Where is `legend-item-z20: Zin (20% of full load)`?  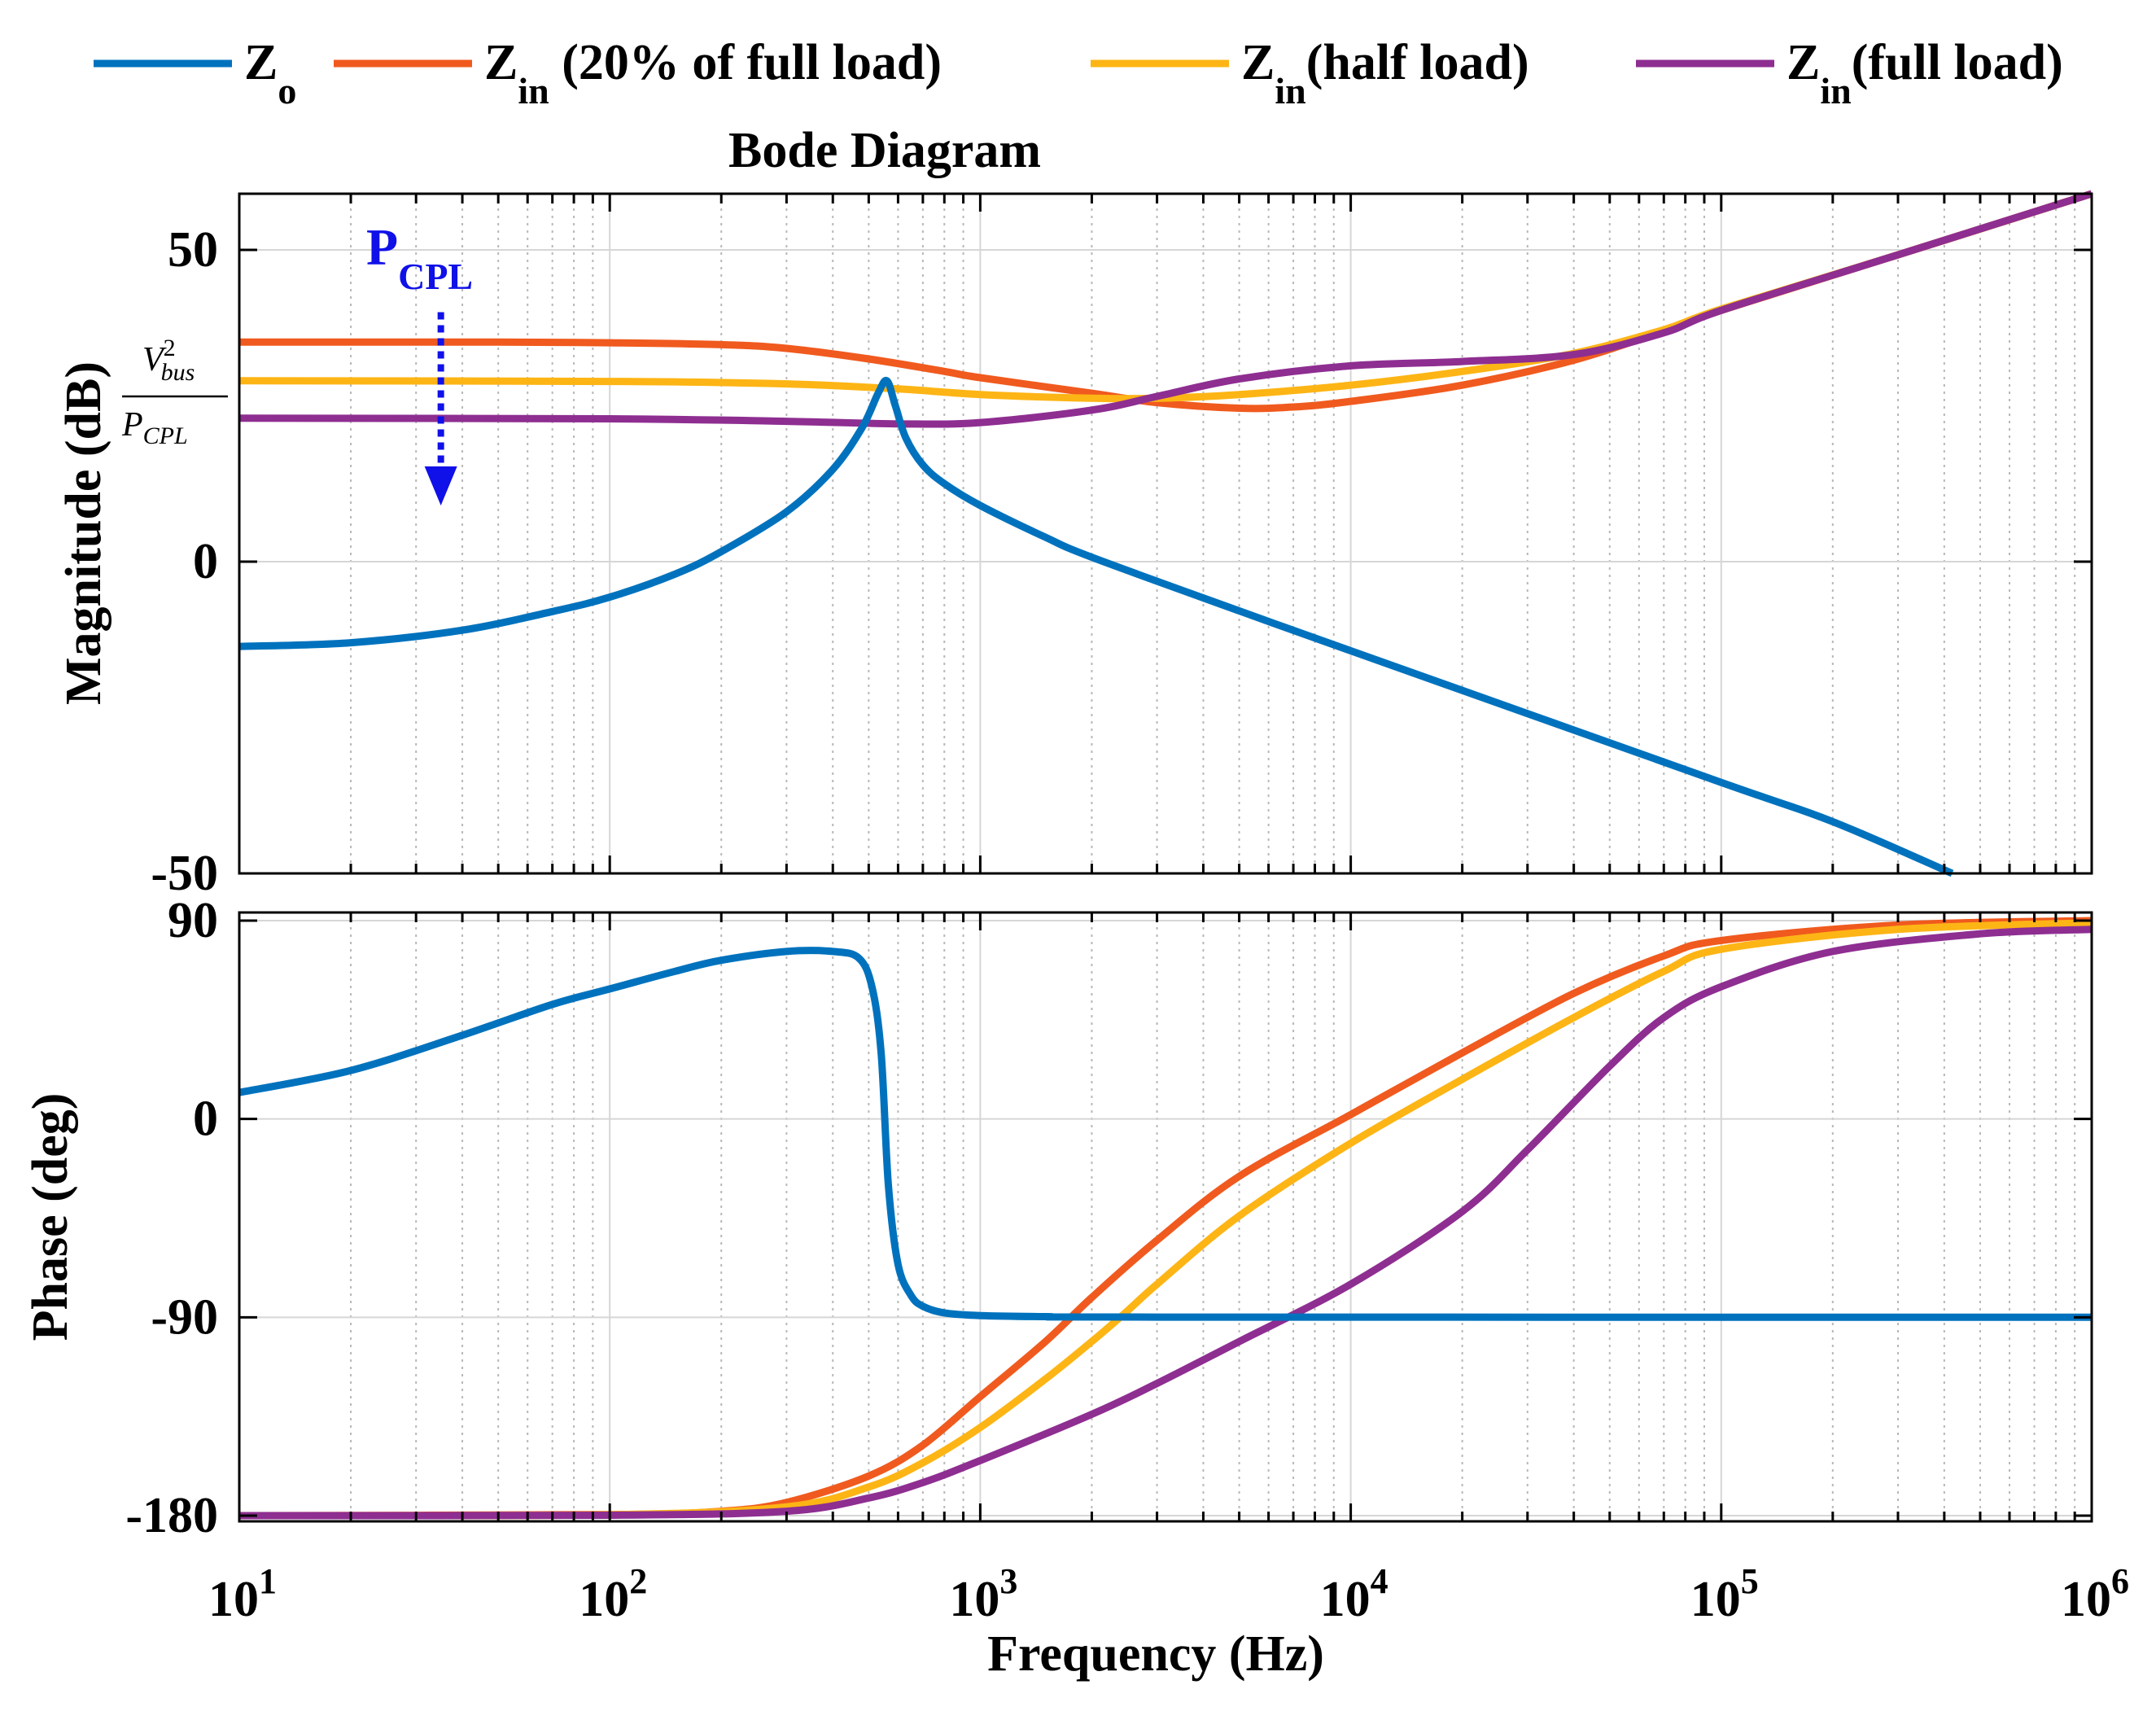 legend-item-z20: Zin (20% of full load) is located at coordinates (638, 74).